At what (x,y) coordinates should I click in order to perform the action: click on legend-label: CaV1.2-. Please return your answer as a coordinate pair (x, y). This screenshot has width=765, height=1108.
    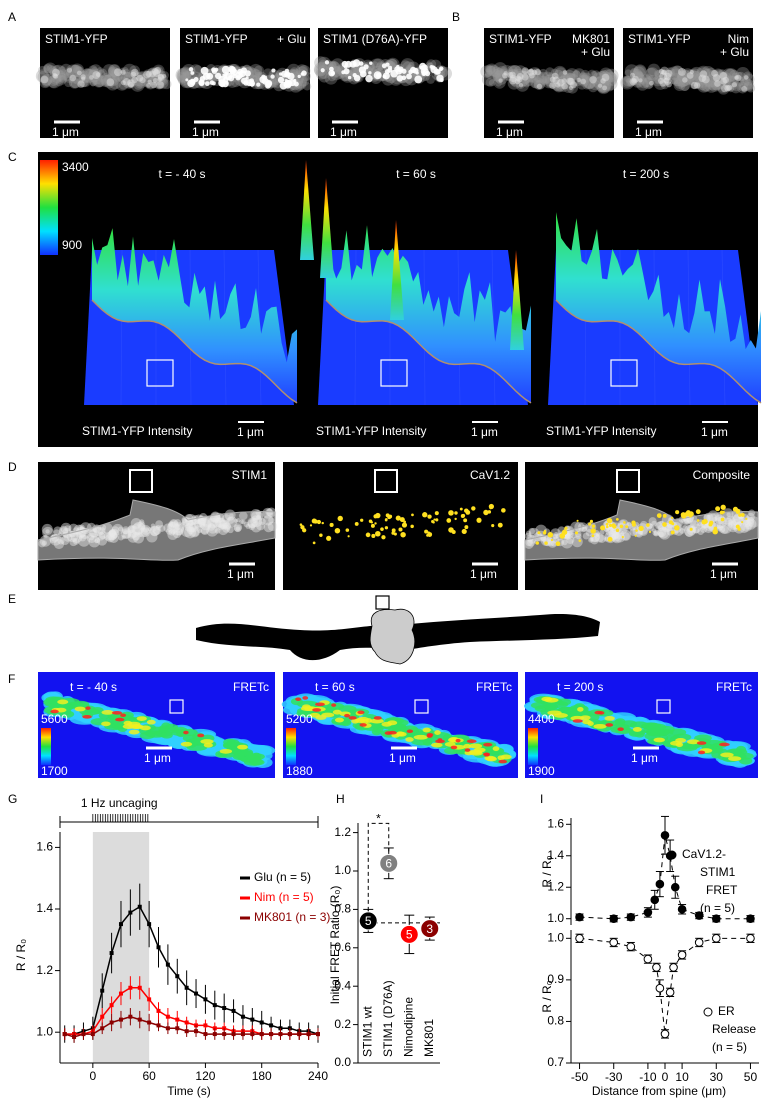
    Looking at the image, I should click on (704, 854).